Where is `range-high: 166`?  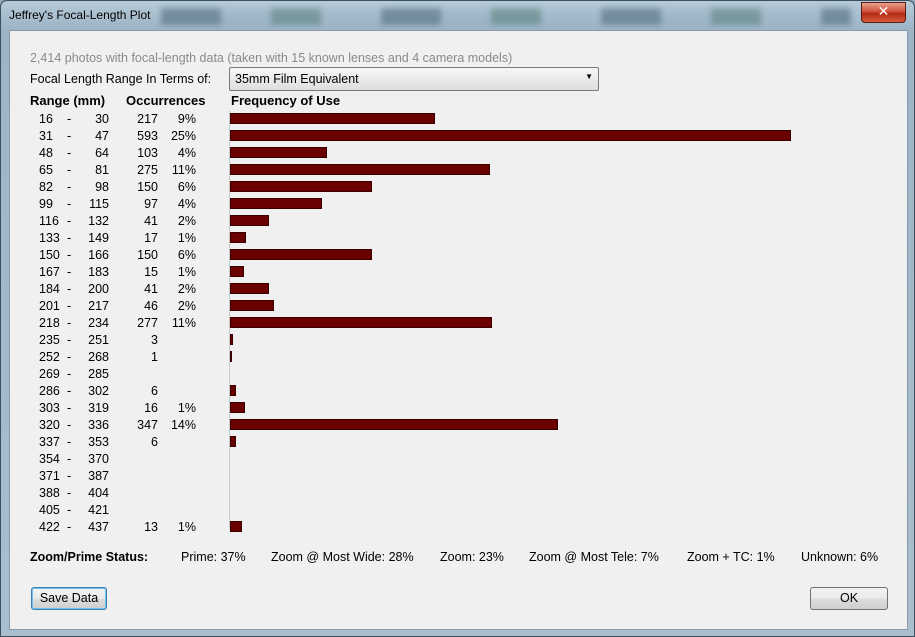
range-high: 166 is located at coordinates (98, 255).